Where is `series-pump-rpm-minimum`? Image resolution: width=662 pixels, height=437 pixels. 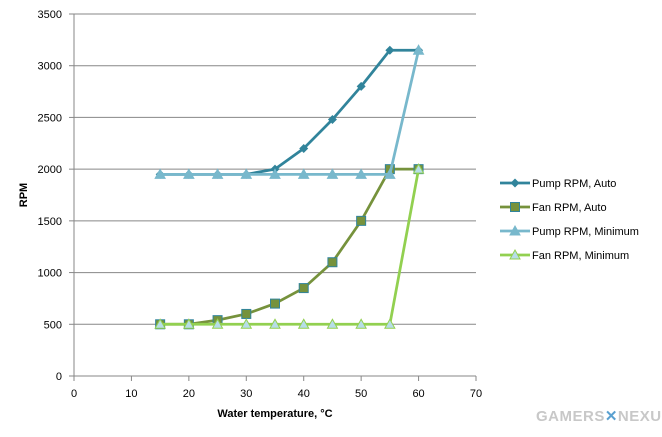 series-pump-rpm-minimum is located at coordinates (289, 111).